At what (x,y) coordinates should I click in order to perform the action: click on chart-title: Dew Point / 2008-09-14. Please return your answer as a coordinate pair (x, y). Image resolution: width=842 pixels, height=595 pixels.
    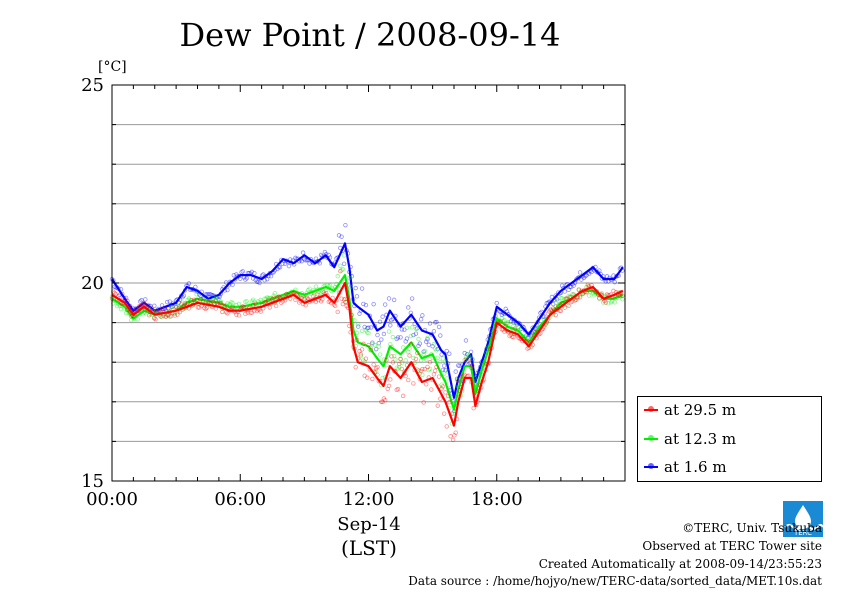
    Looking at the image, I should click on (370, 35).